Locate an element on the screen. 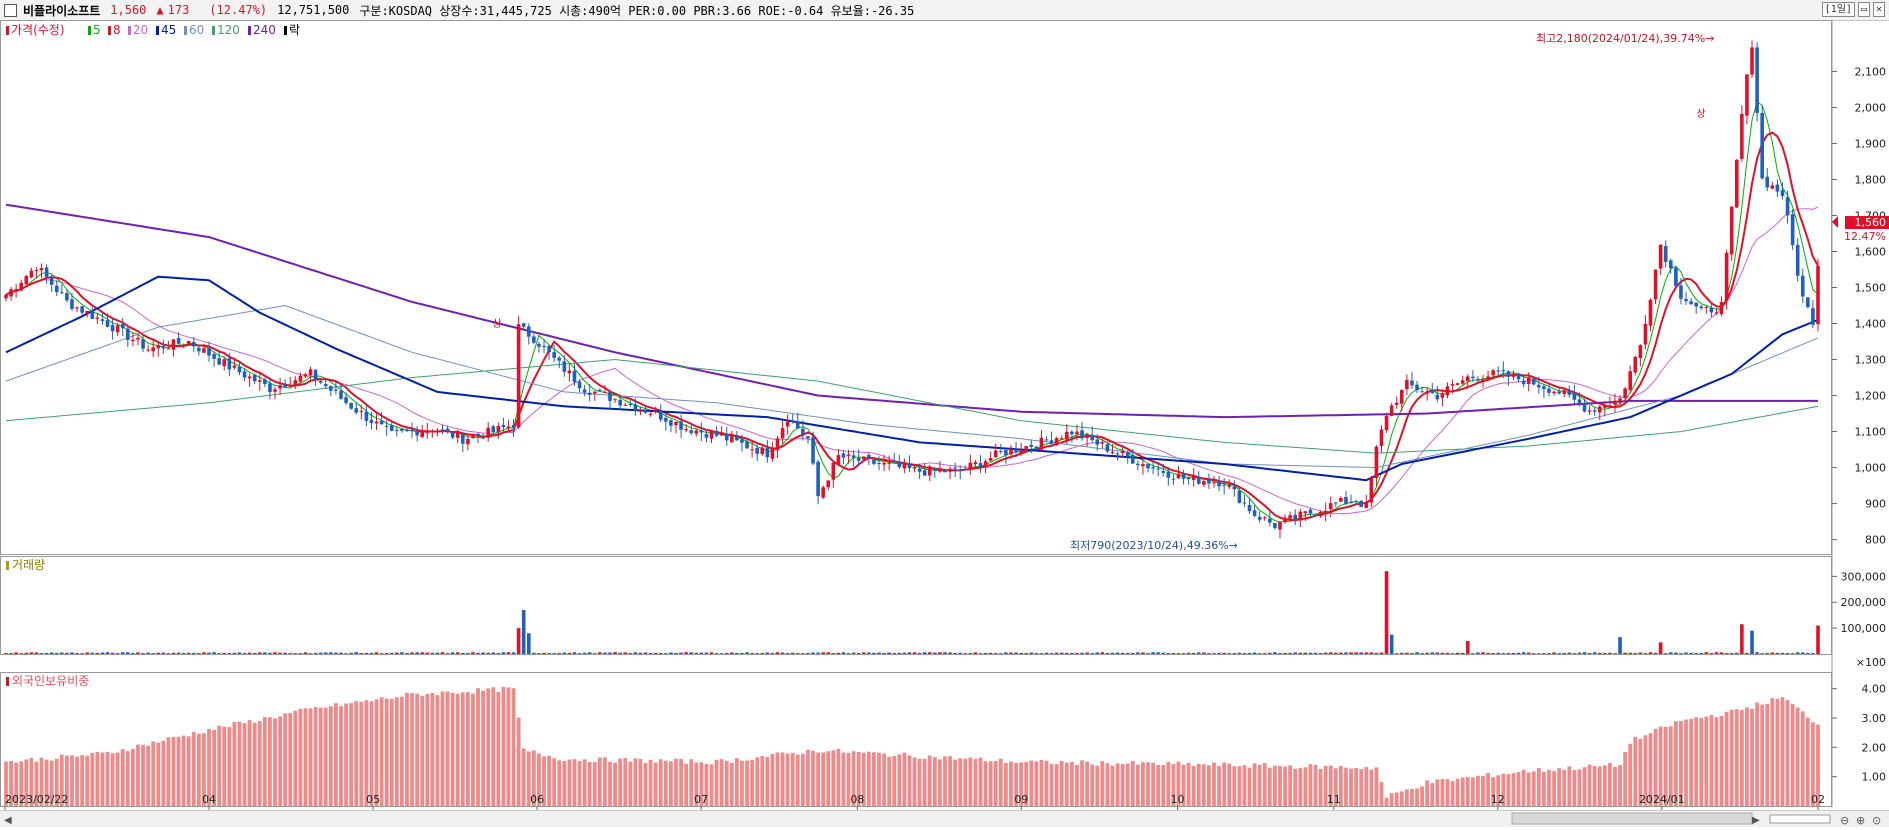 This screenshot has height=830, width=1889. volume-unit-label: ×100 is located at coordinates (1871, 662).